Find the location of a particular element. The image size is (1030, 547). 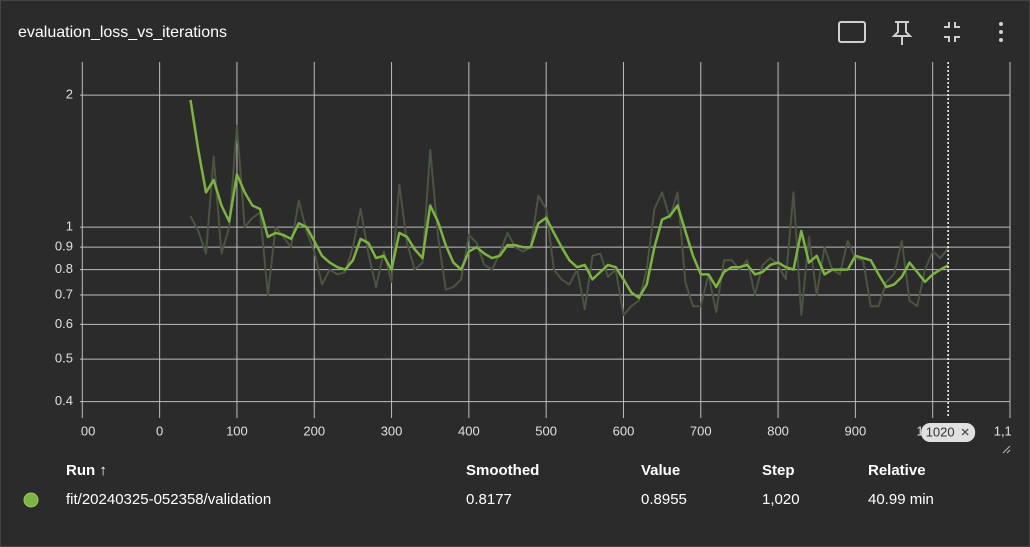

toolbar is located at coordinates (899, 33).